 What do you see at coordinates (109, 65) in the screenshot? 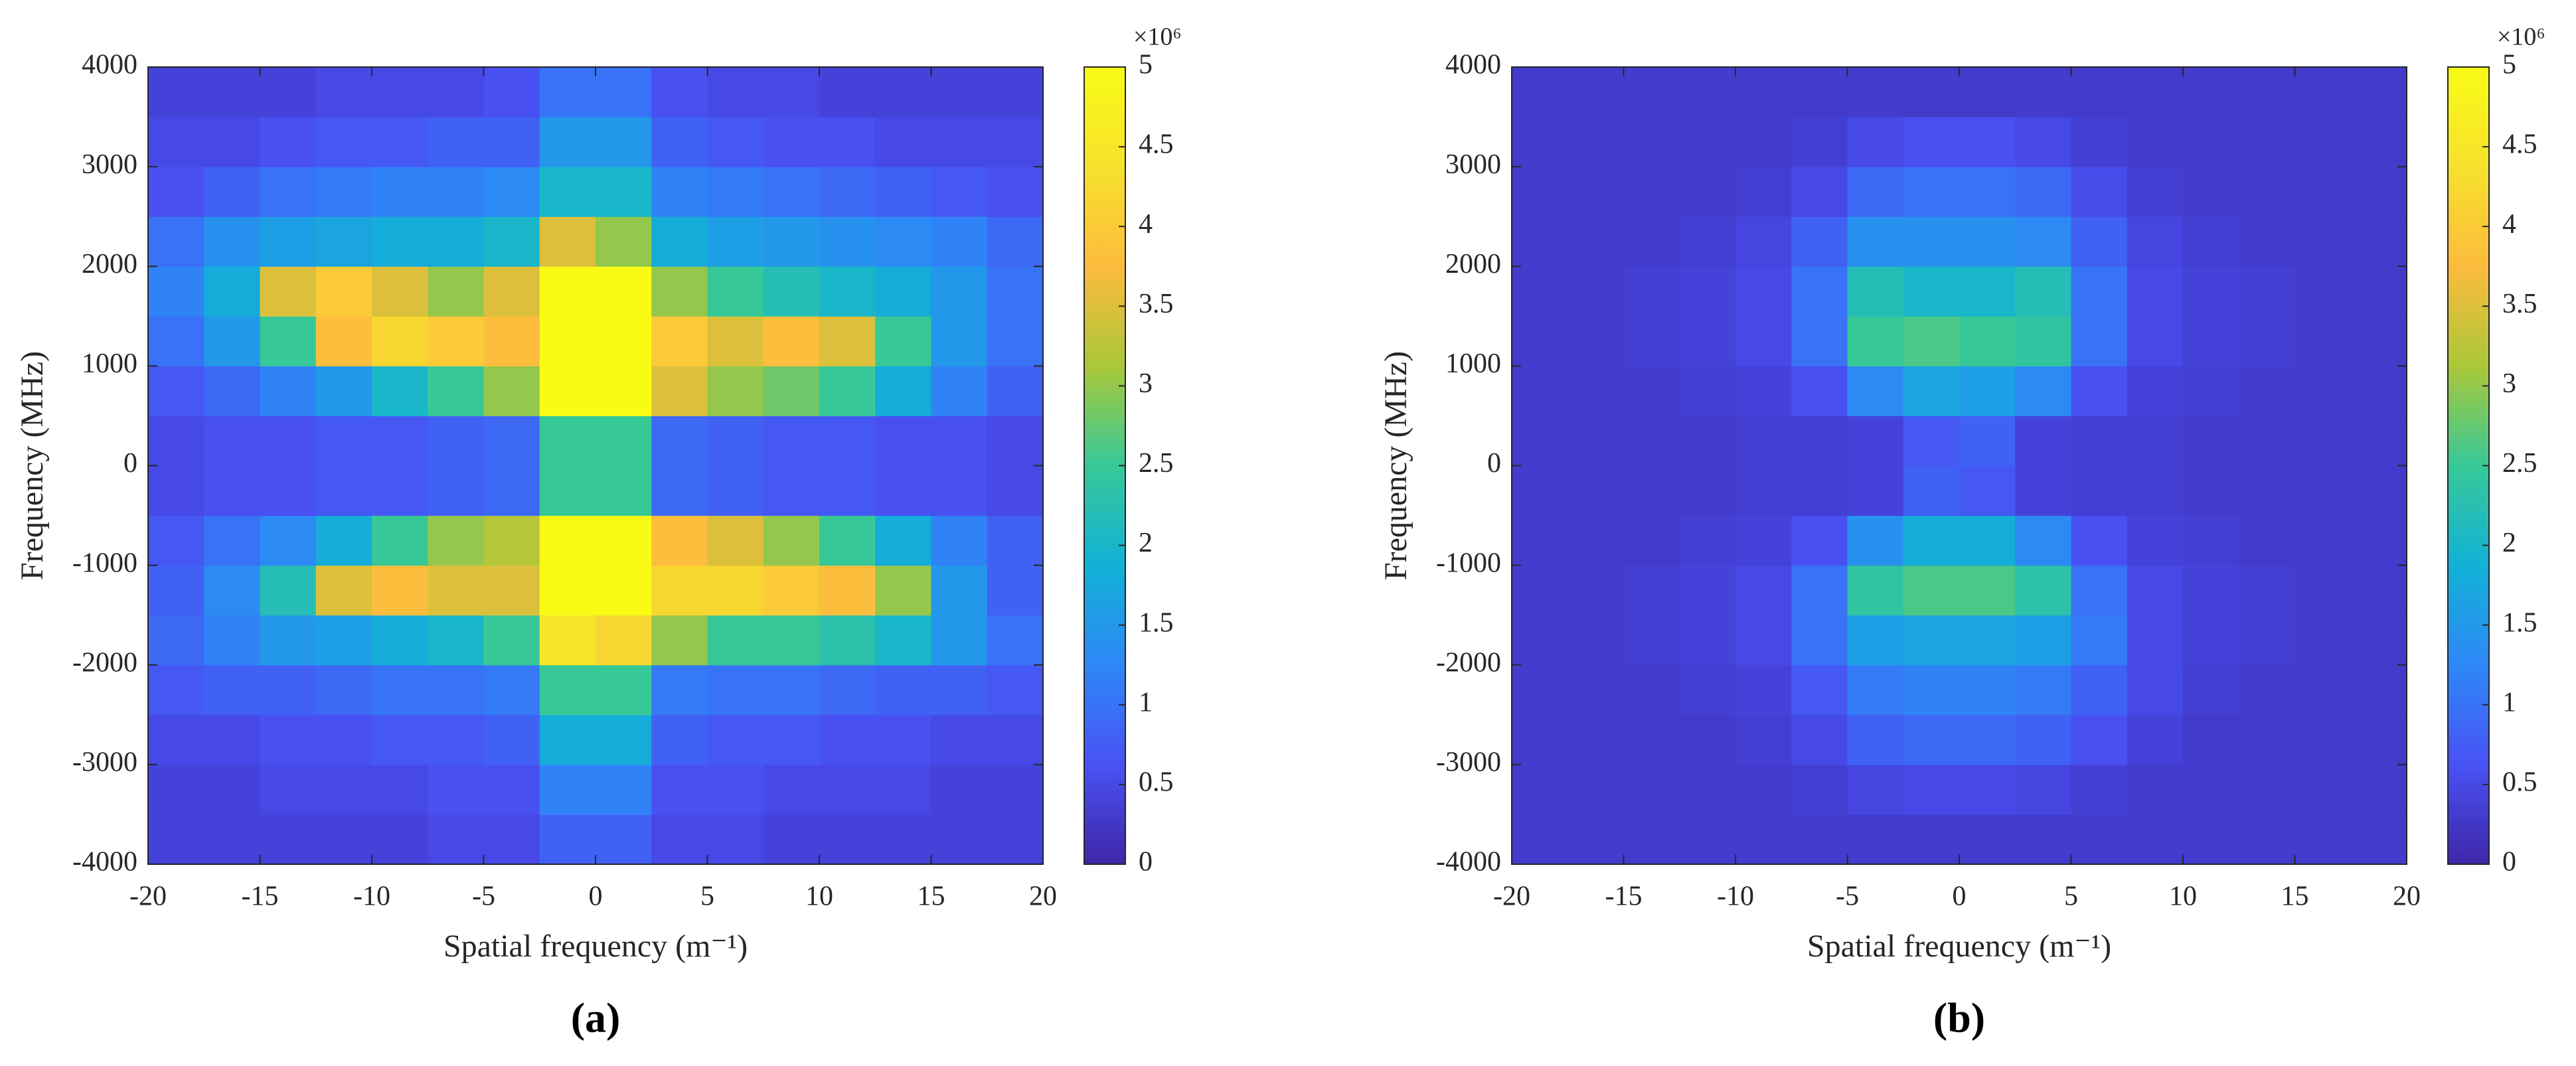
I see `y-tick-label: 4000` at bounding box center [109, 65].